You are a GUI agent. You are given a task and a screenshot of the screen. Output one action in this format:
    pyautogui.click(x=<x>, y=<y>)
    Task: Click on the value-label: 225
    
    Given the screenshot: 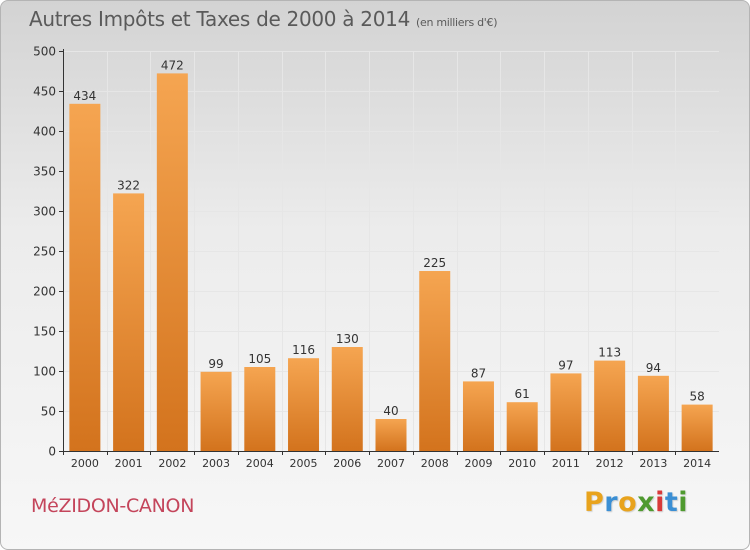 What is the action you would take?
    pyautogui.click(x=434, y=263)
    